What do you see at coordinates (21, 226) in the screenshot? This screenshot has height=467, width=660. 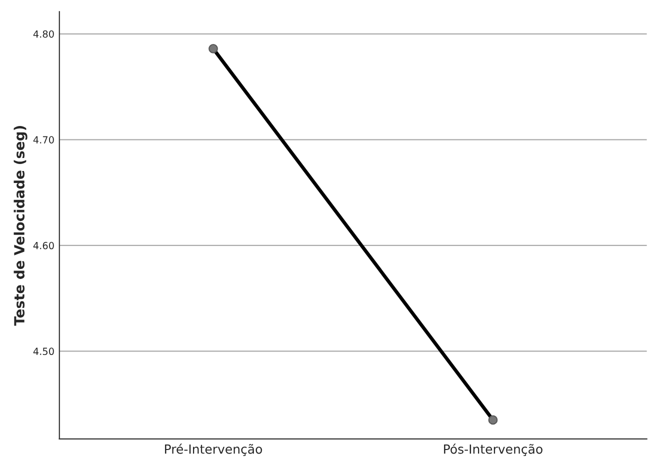 I see `y-axis-title: Teste de Velocidade (seg)` at bounding box center [21, 226].